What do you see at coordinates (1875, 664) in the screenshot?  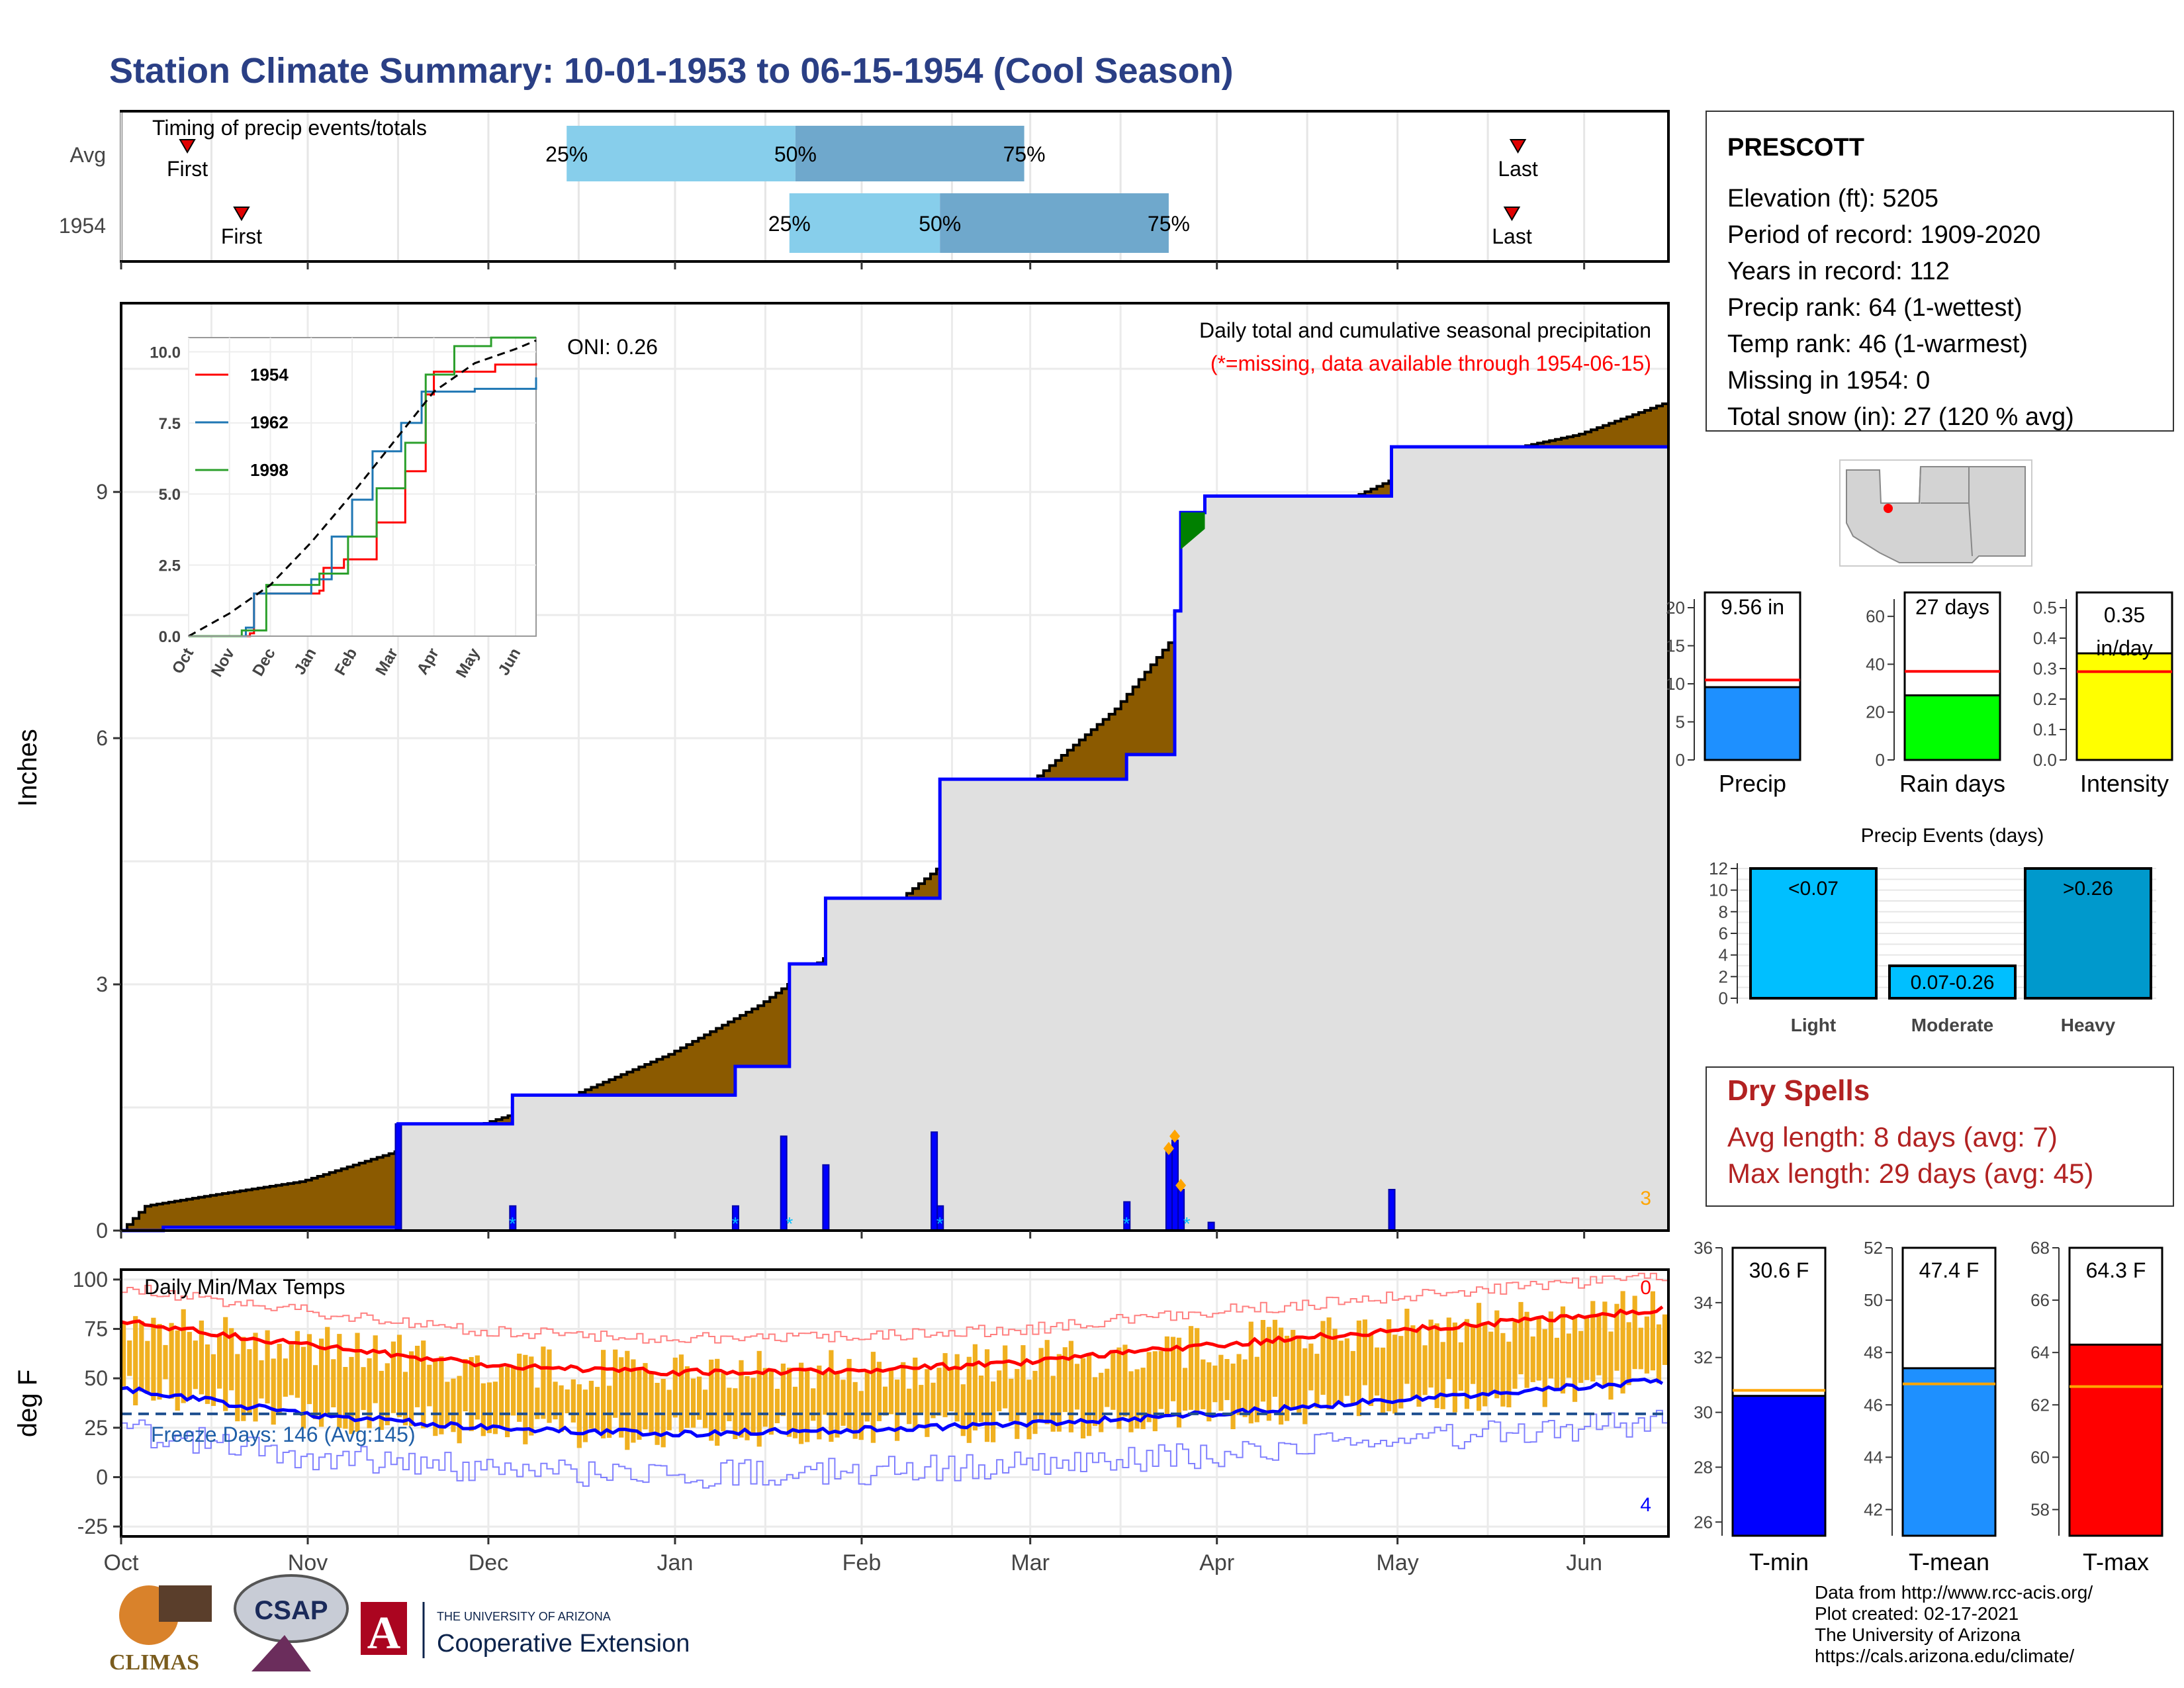 I see `summary-tick-label: 40` at bounding box center [1875, 664].